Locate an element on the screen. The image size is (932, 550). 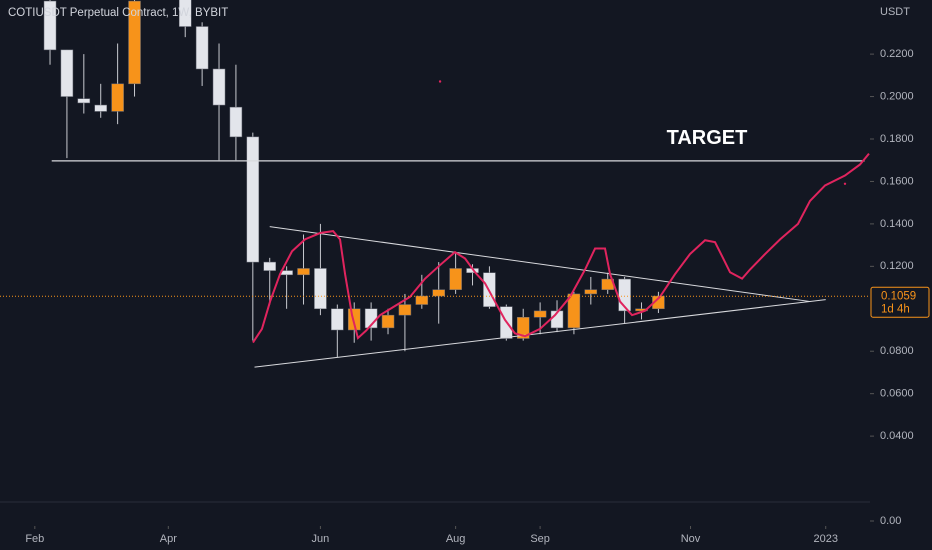
x-tick-label: Aug is located at coordinates (456, 539).